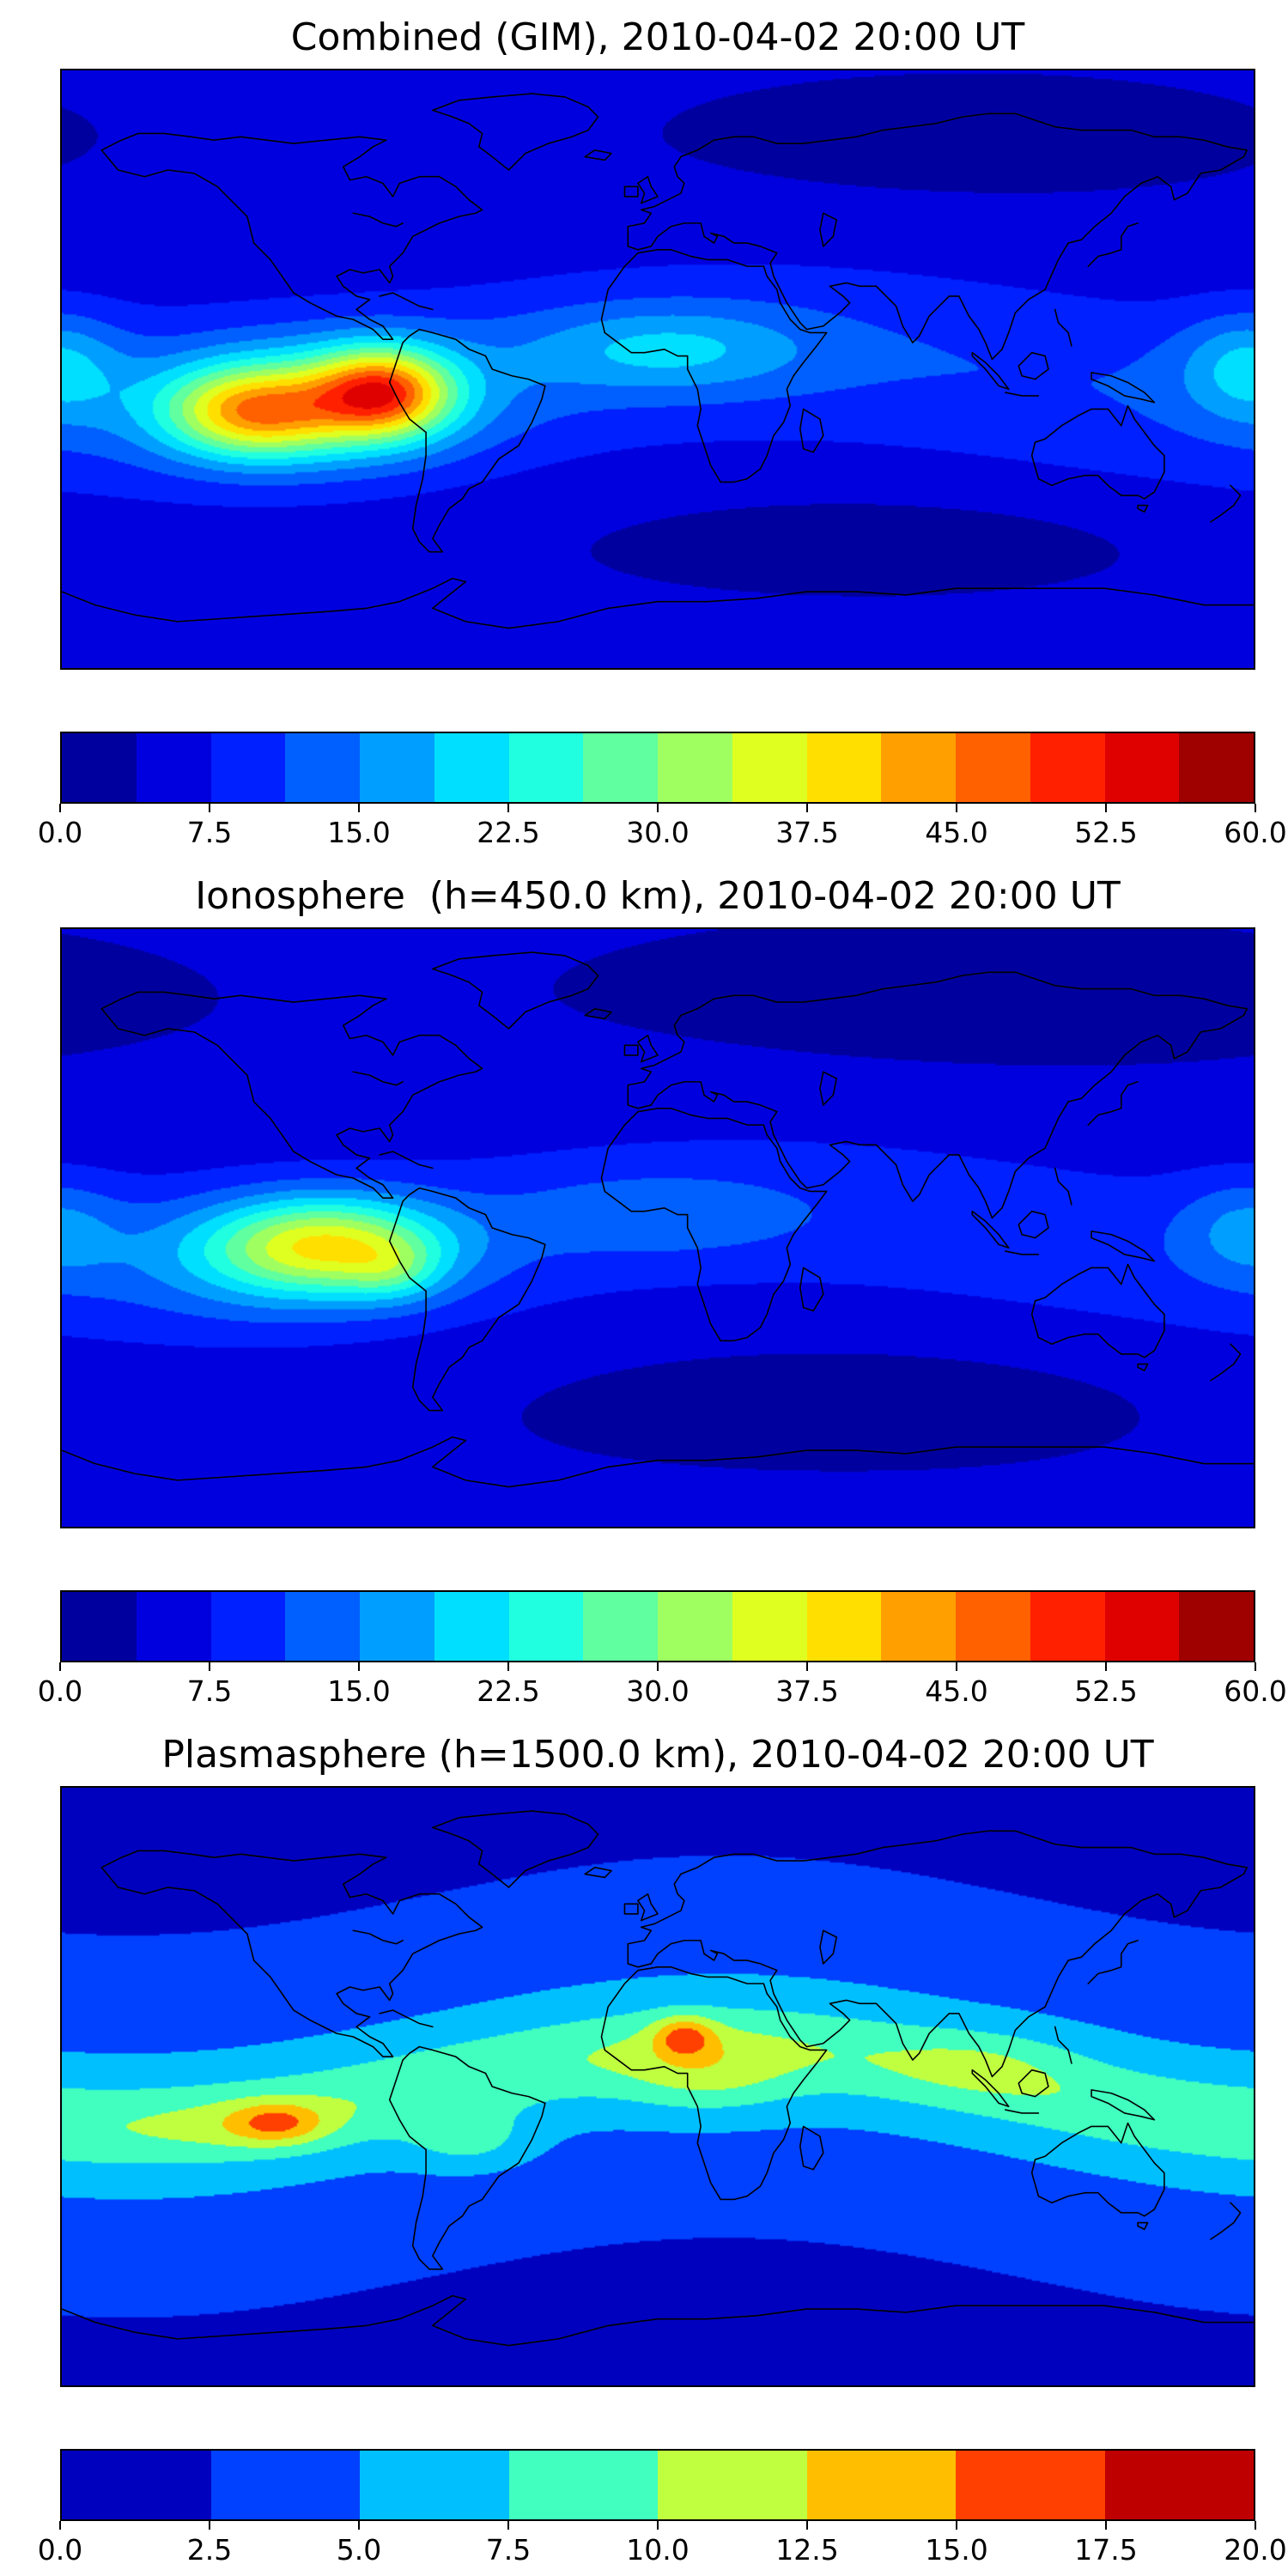 Image resolution: width=1288 pixels, height=2576 pixels. What do you see at coordinates (1255, 2550) in the screenshot?
I see `colorbar-tick-label: 20.0` at bounding box center [1255, 2550].